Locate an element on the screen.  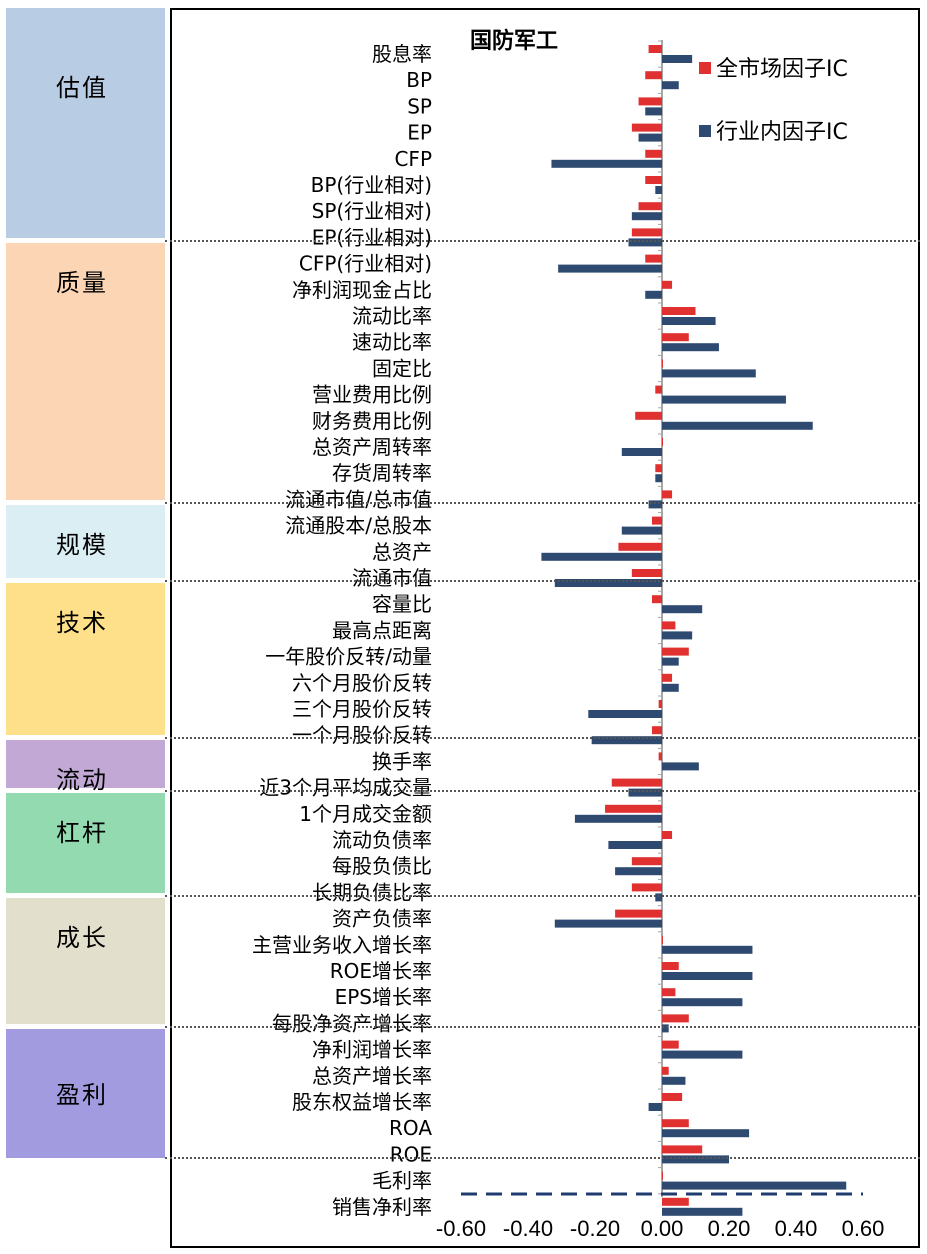
category-label: 流动 is located at coordinates (82, 780).